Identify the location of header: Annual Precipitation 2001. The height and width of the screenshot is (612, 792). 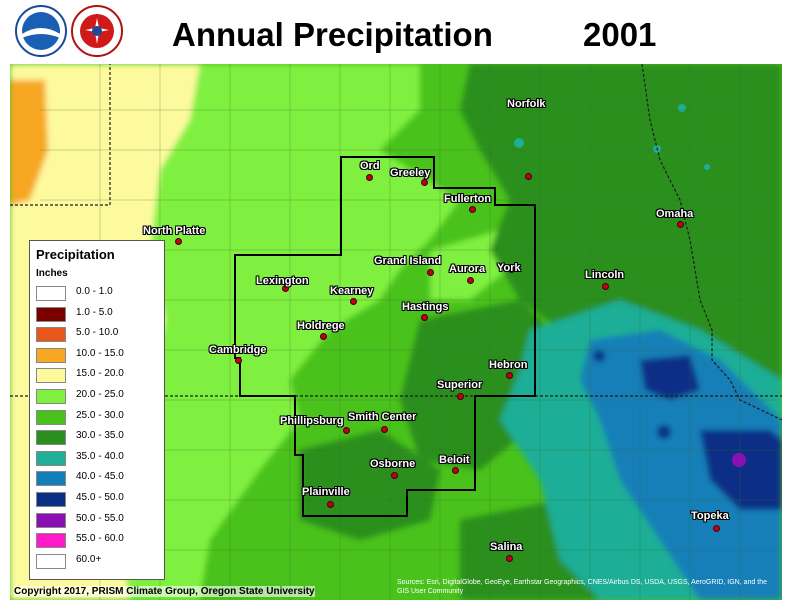
(396, 32).